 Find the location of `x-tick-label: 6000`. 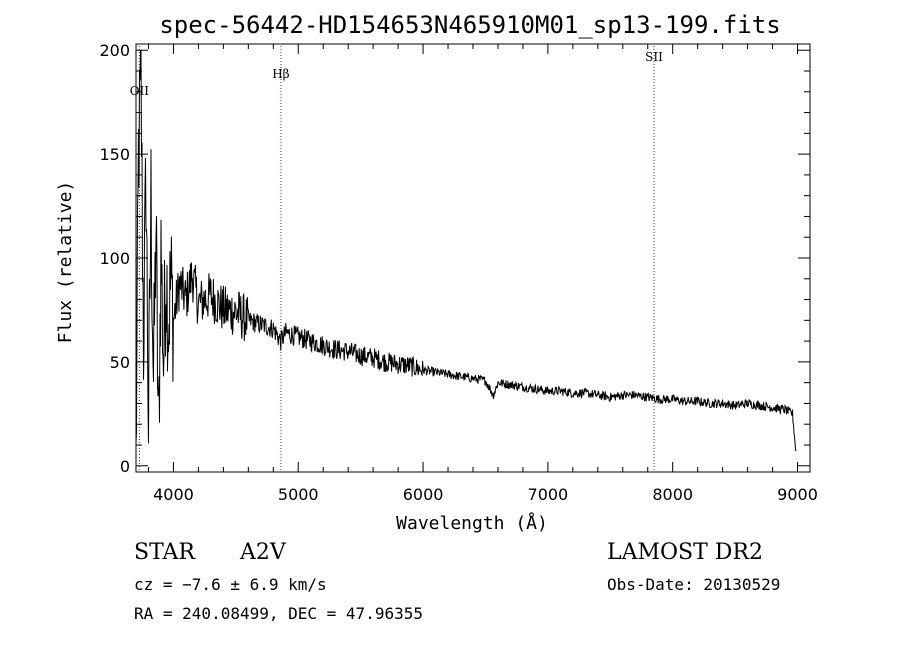

x-tick-label: 6000 is located at coordinates (423, 494).